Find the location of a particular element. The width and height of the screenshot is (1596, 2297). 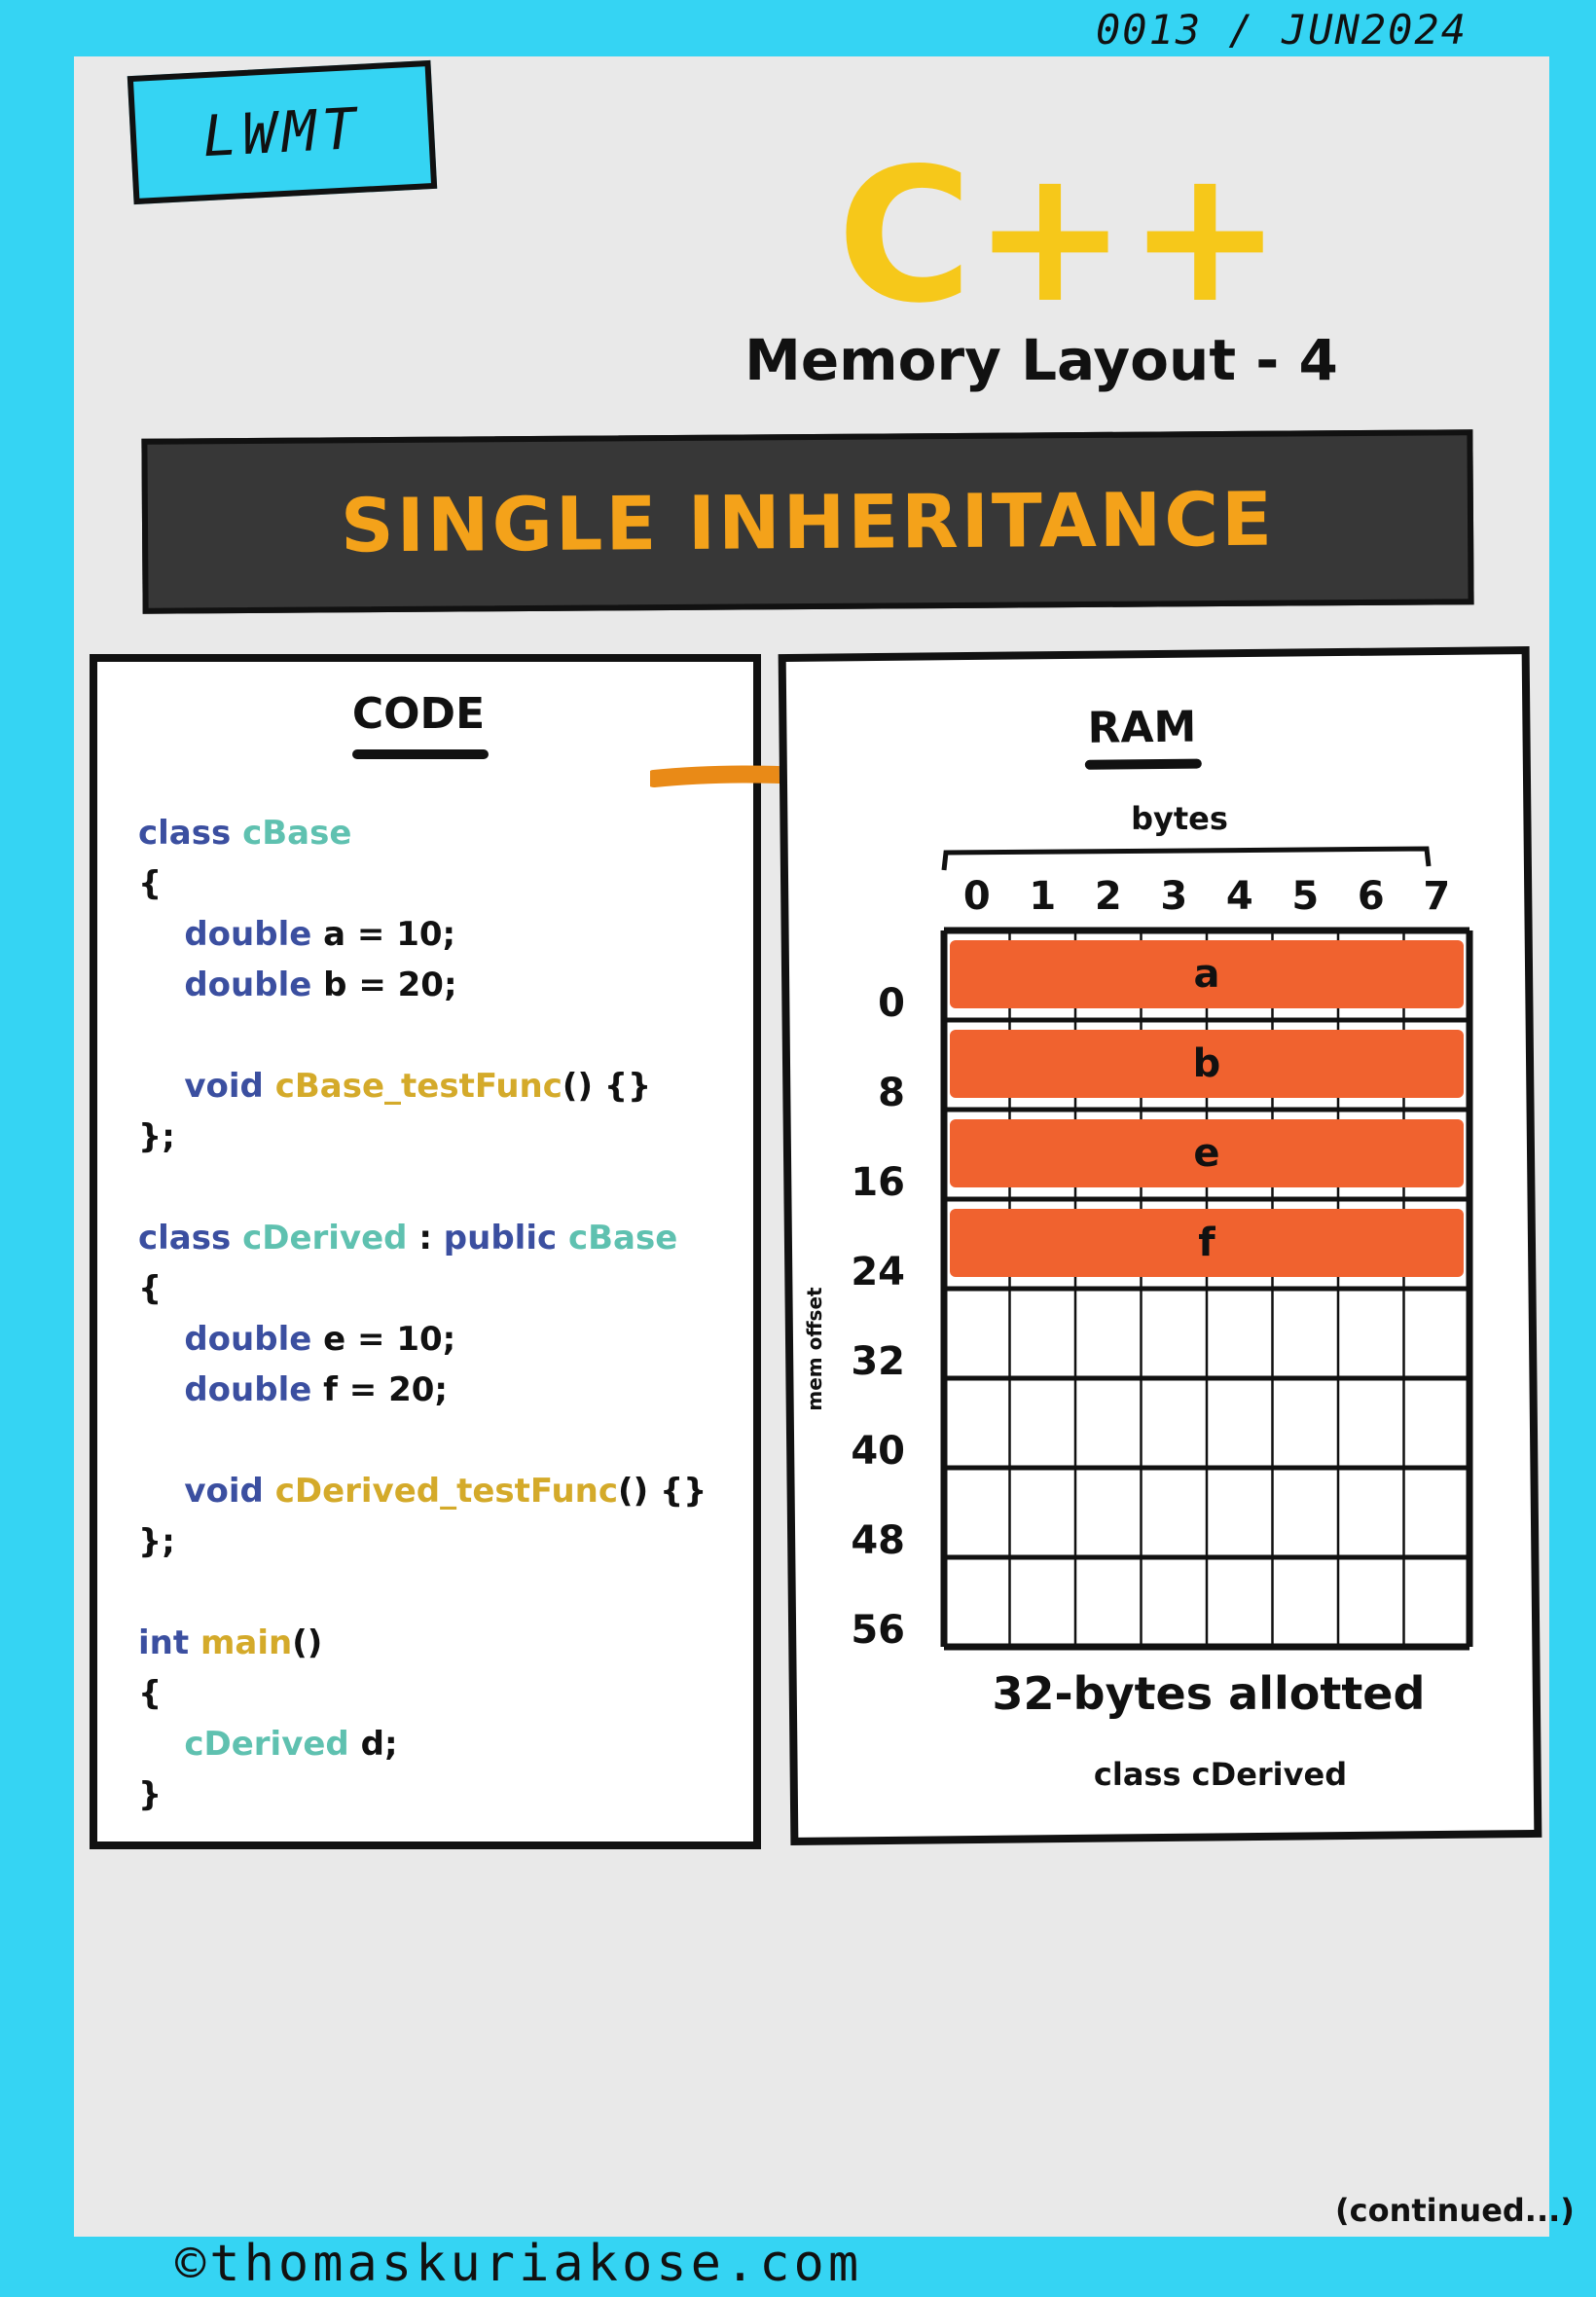

series-badge: LWMT is located at coordinates (282, 132).